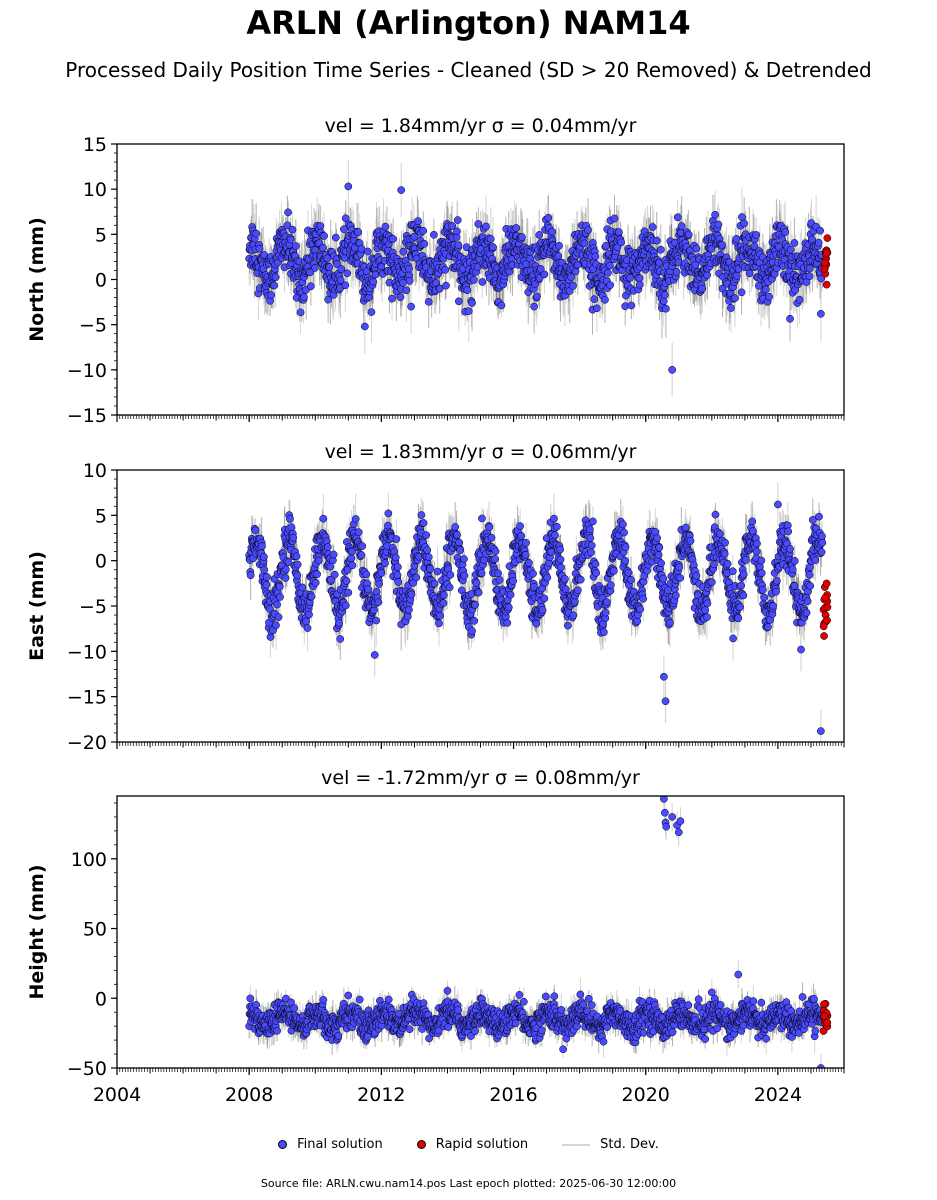  What do you see at coordinates (536, 932) in the screenshot?
I see `height-final-points` at bounding box center [536, 932].